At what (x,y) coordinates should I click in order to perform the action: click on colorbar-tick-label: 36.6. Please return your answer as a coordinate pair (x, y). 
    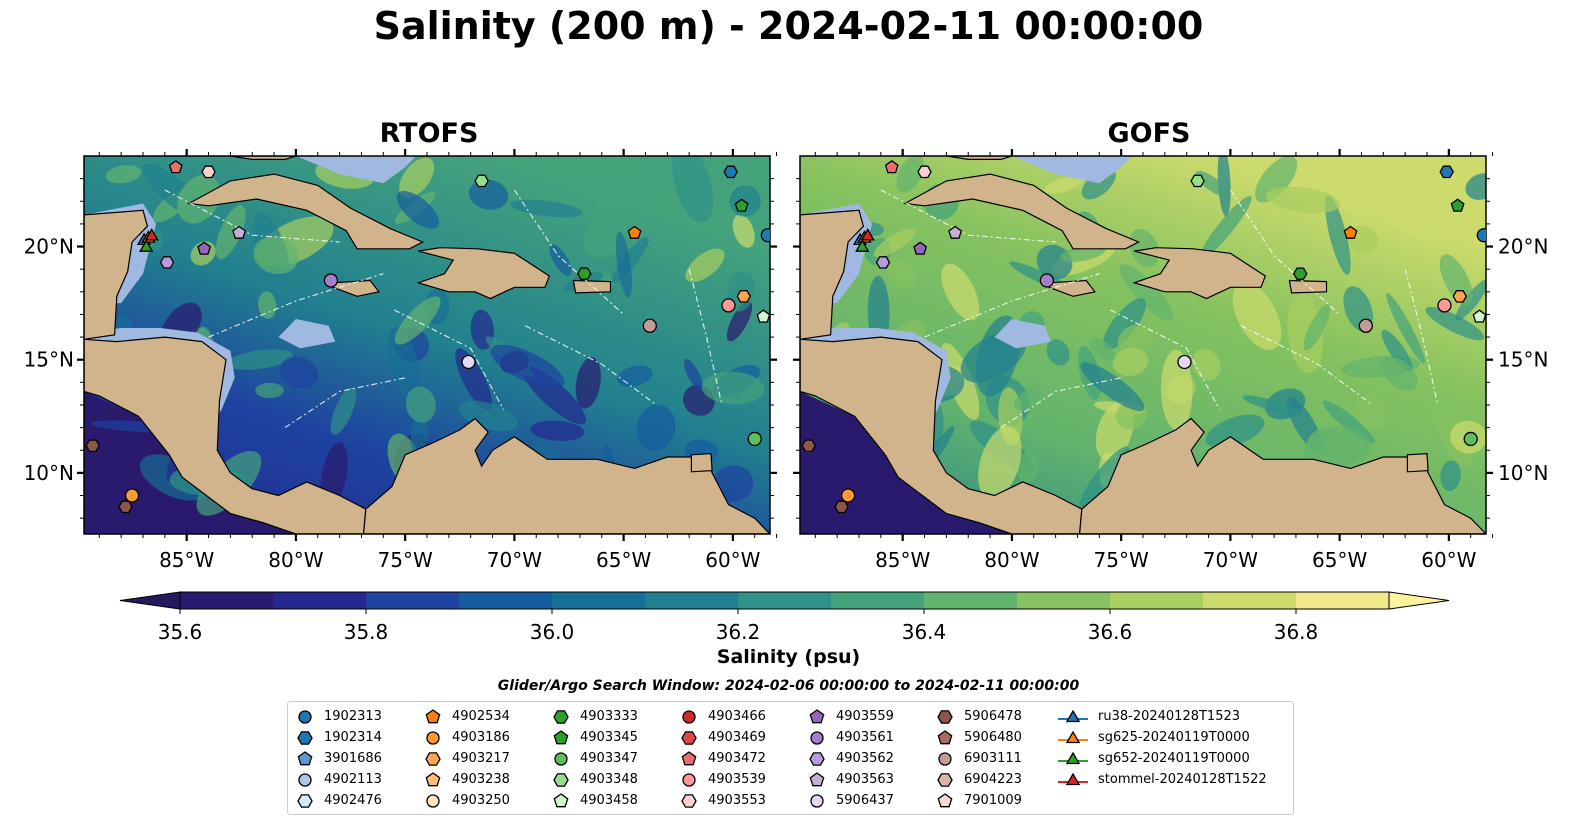
    Looking at the image, I should click on (1110, 632).